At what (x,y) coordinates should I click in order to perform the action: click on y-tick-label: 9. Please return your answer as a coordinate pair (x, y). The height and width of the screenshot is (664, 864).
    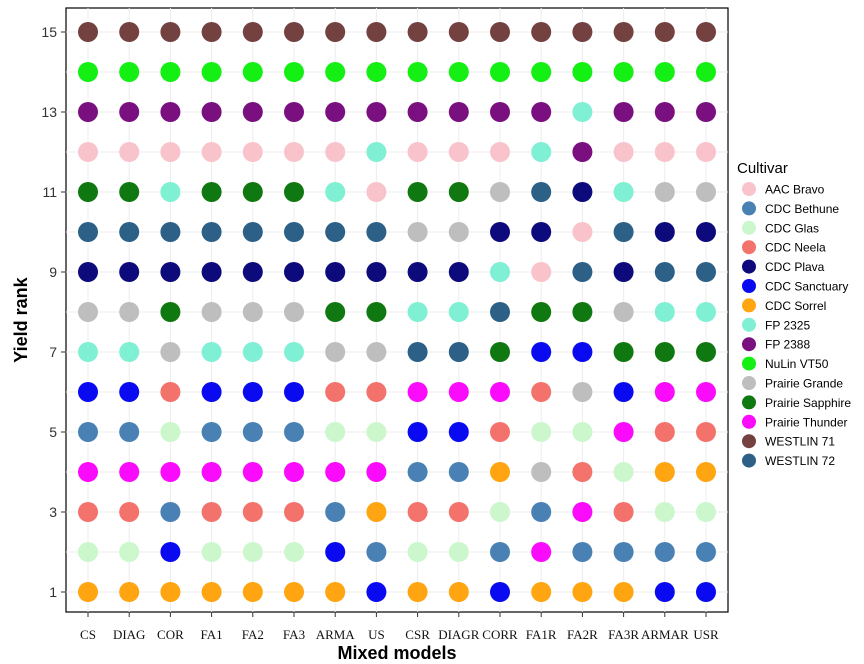
    Looking at the image, I should click on (53, 272).